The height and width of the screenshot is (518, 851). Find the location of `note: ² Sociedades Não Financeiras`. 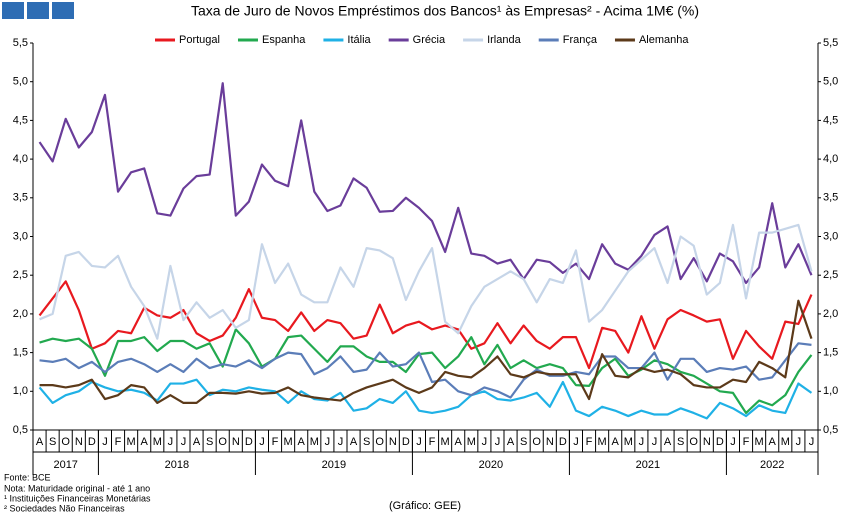

note: ² Sociedades Não Financeiras is located at coordinates (64, 508).